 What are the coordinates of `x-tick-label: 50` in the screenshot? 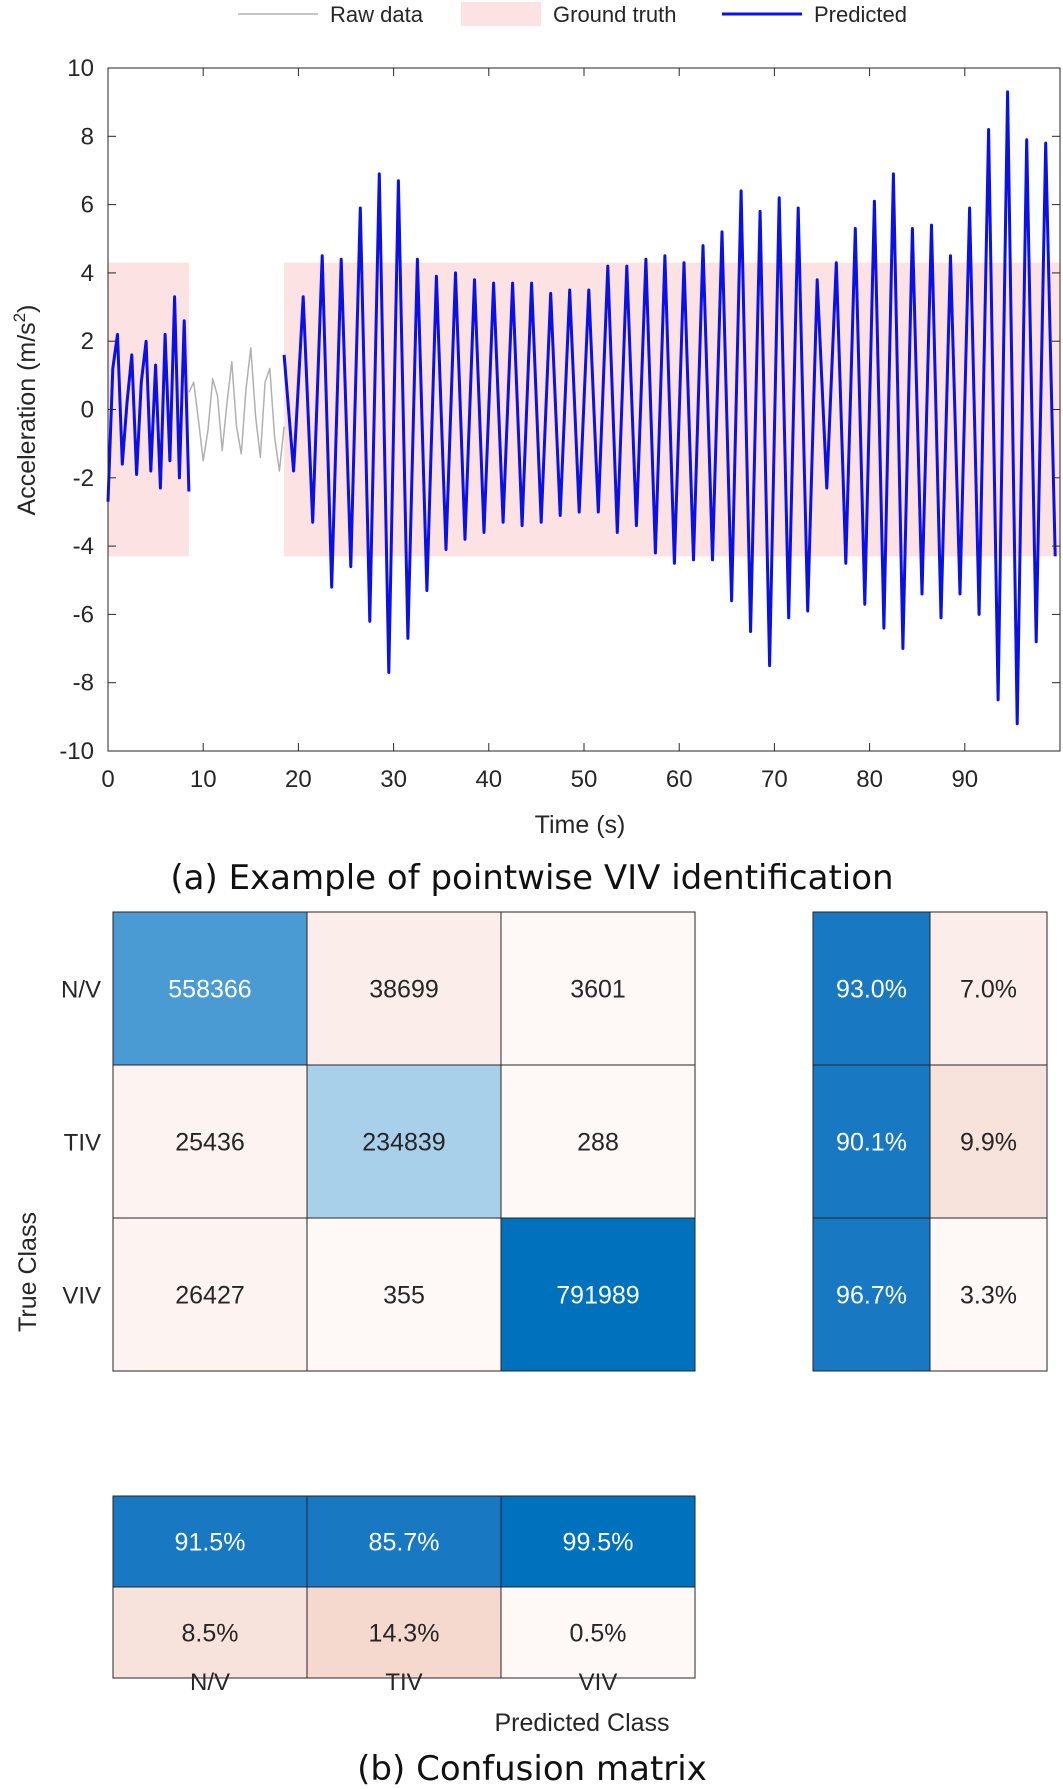 It's located at (584, 779).